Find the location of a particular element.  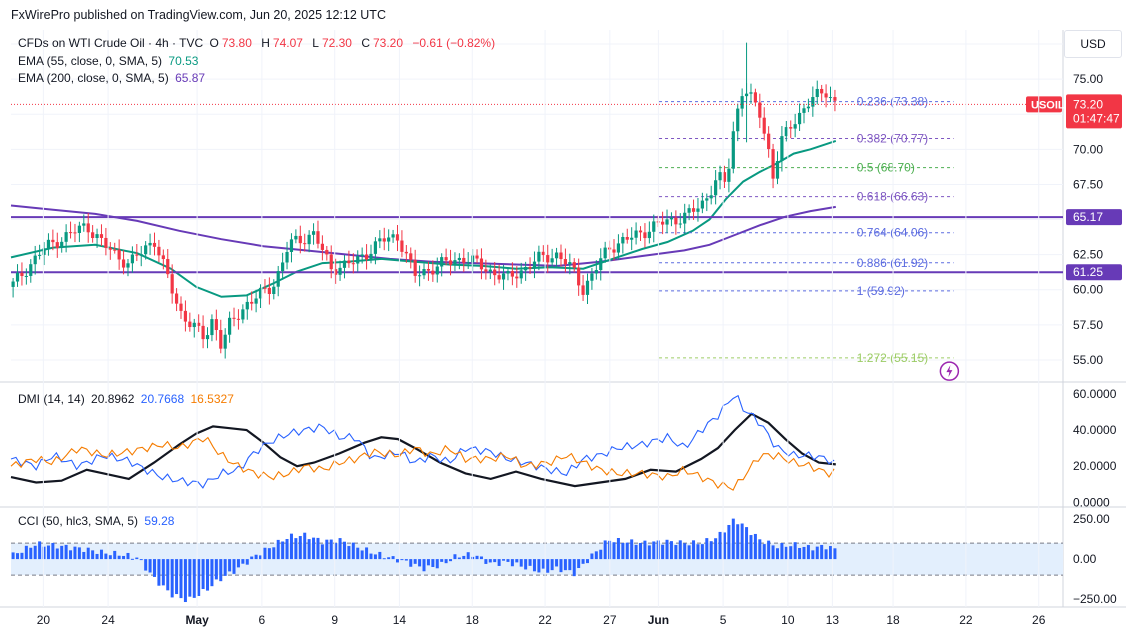

fib-level-label: 0.764 (64.06) is located at coordinates (892, 233).